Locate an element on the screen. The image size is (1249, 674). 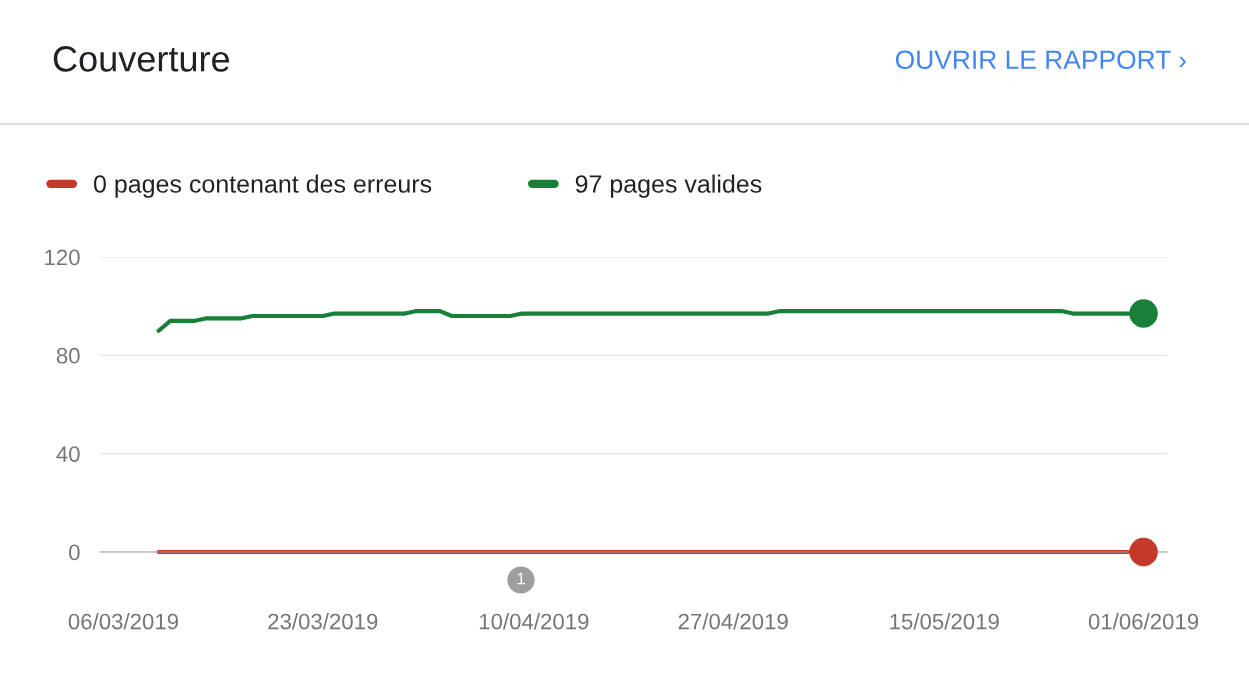
x-tick-label: 27/04/2019 is located at coordinates (733, 621).